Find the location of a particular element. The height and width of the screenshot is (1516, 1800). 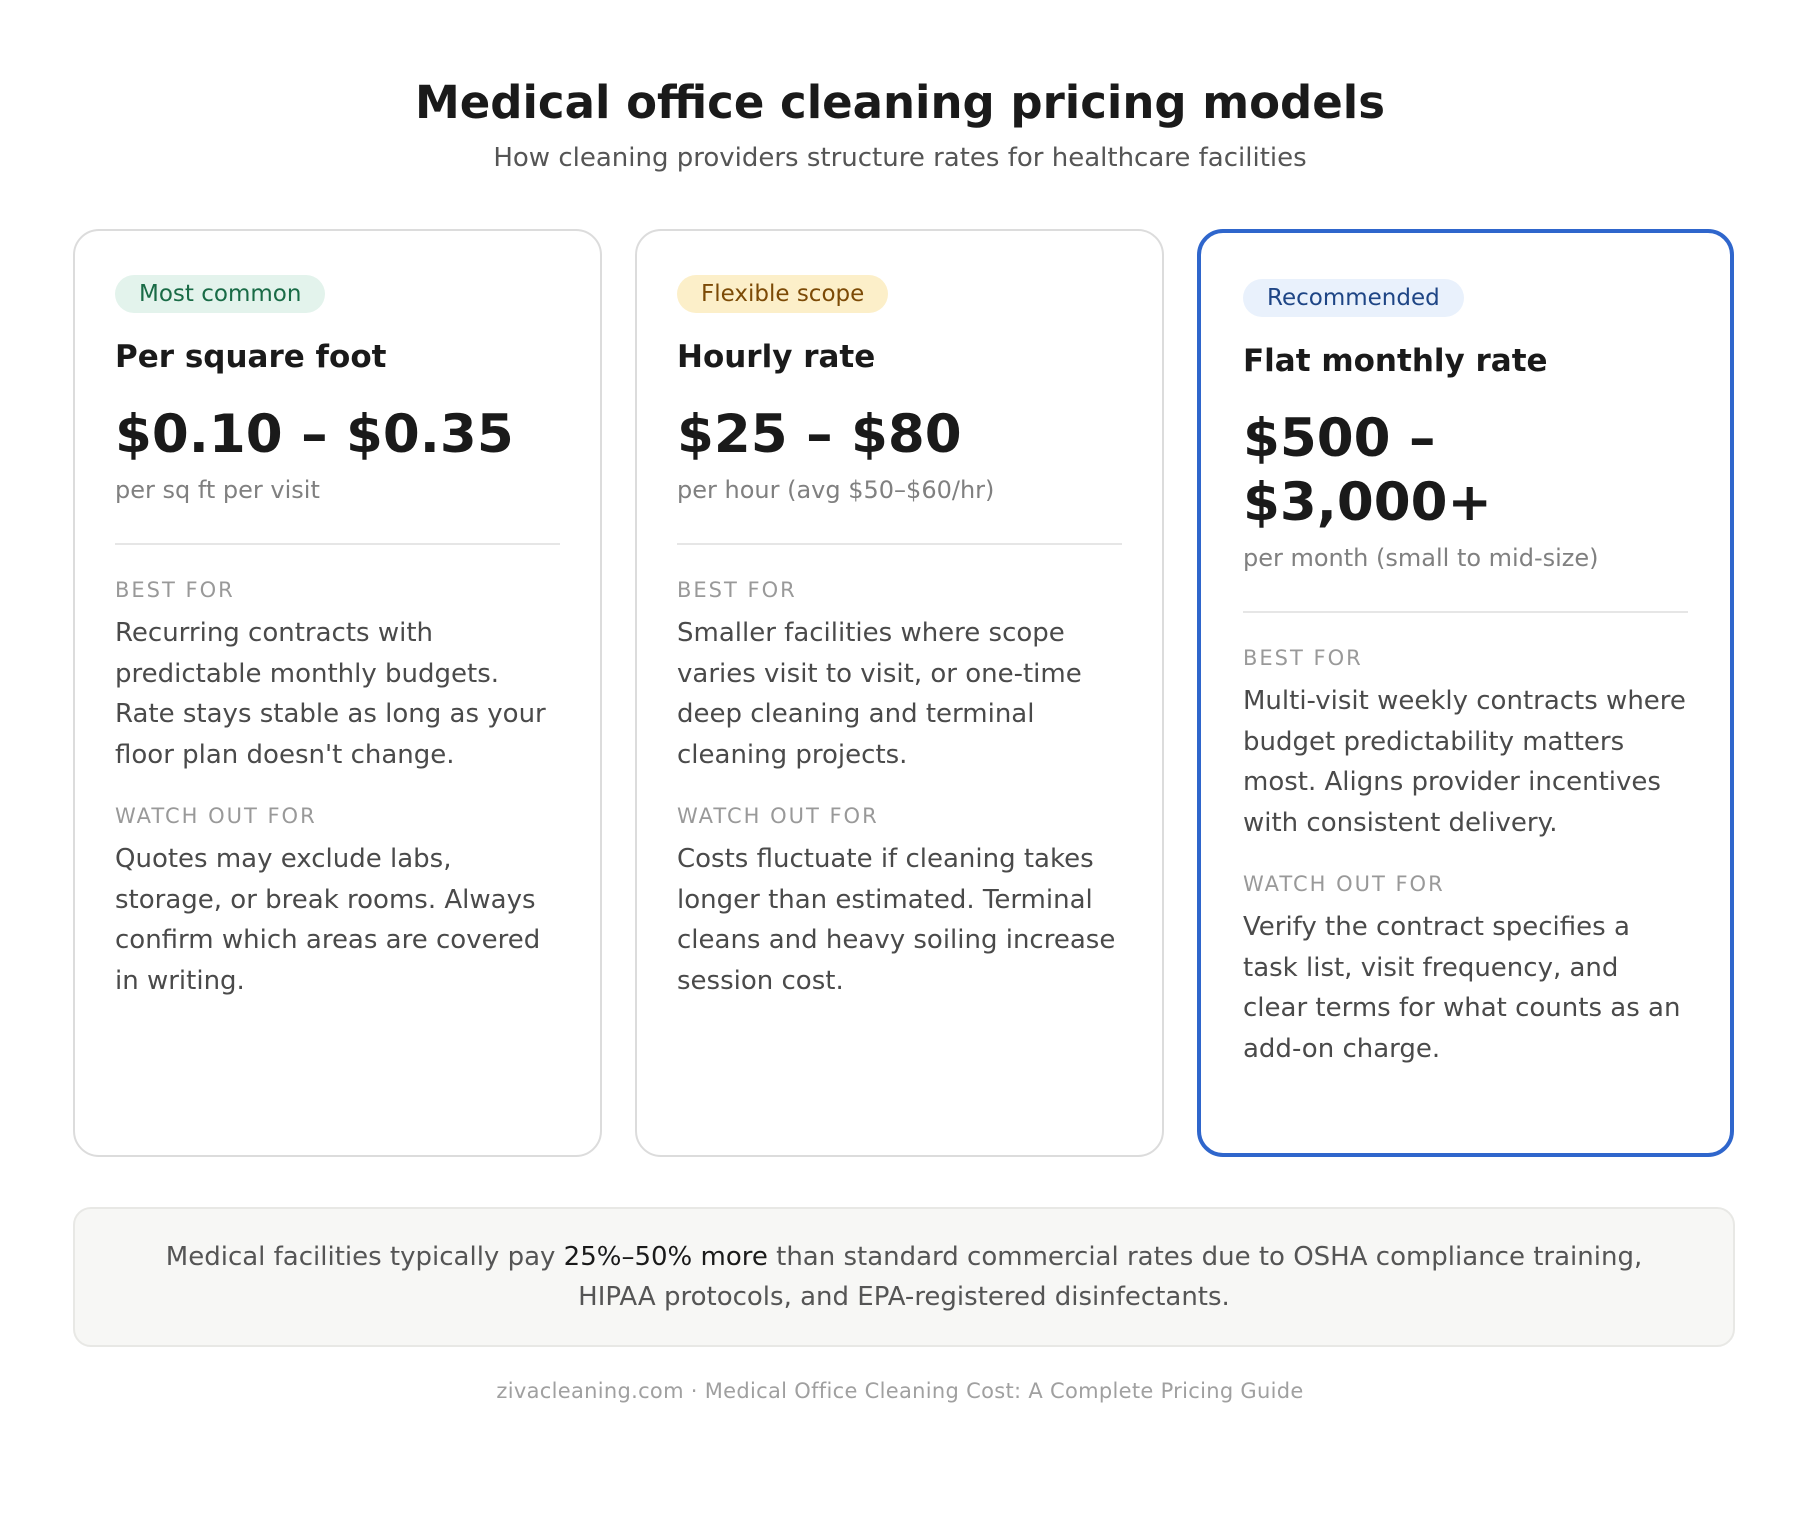

card-title: Hourly rate is located at coordinates (776, 357).